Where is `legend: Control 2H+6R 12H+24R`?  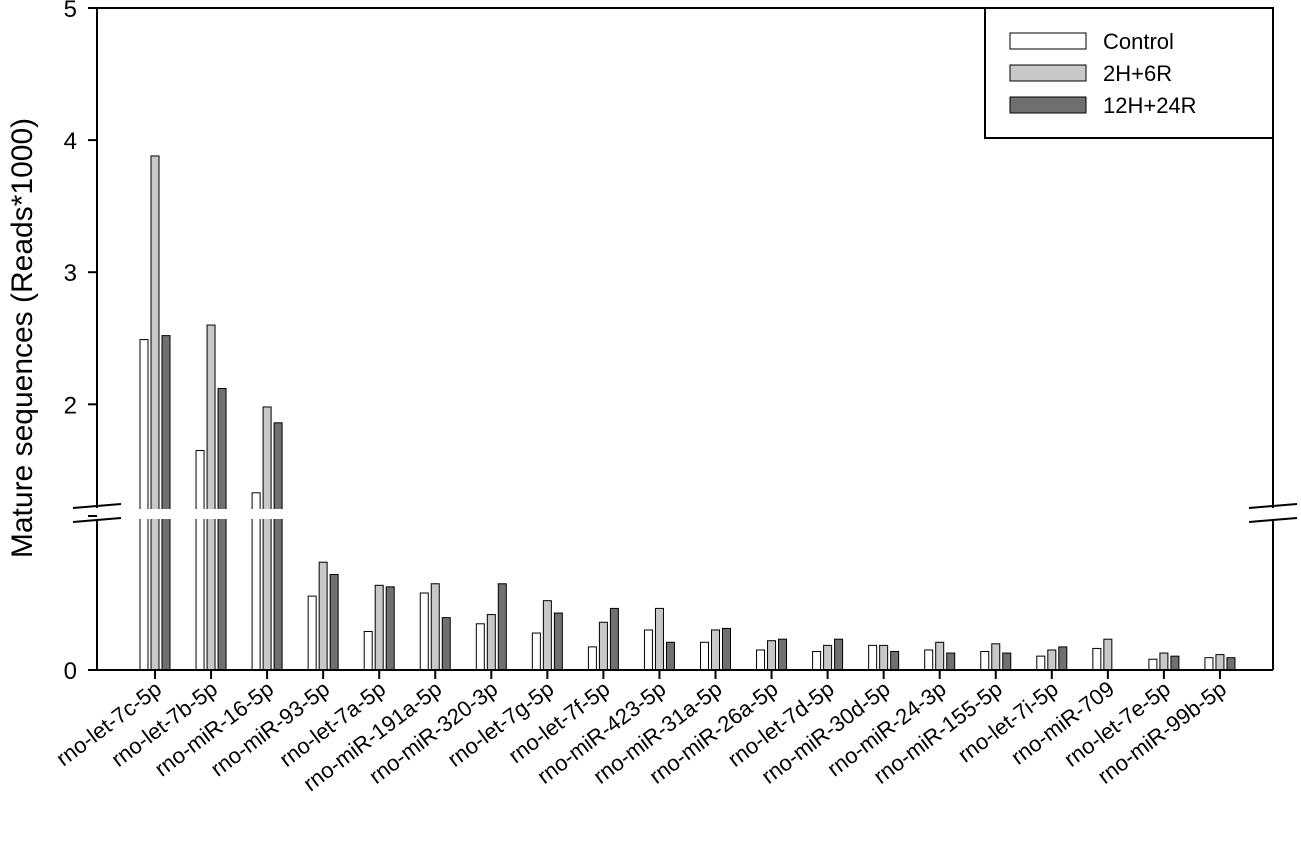
legend: Control 2H+6R 12H+24R is located at coordinates (1129, 73).